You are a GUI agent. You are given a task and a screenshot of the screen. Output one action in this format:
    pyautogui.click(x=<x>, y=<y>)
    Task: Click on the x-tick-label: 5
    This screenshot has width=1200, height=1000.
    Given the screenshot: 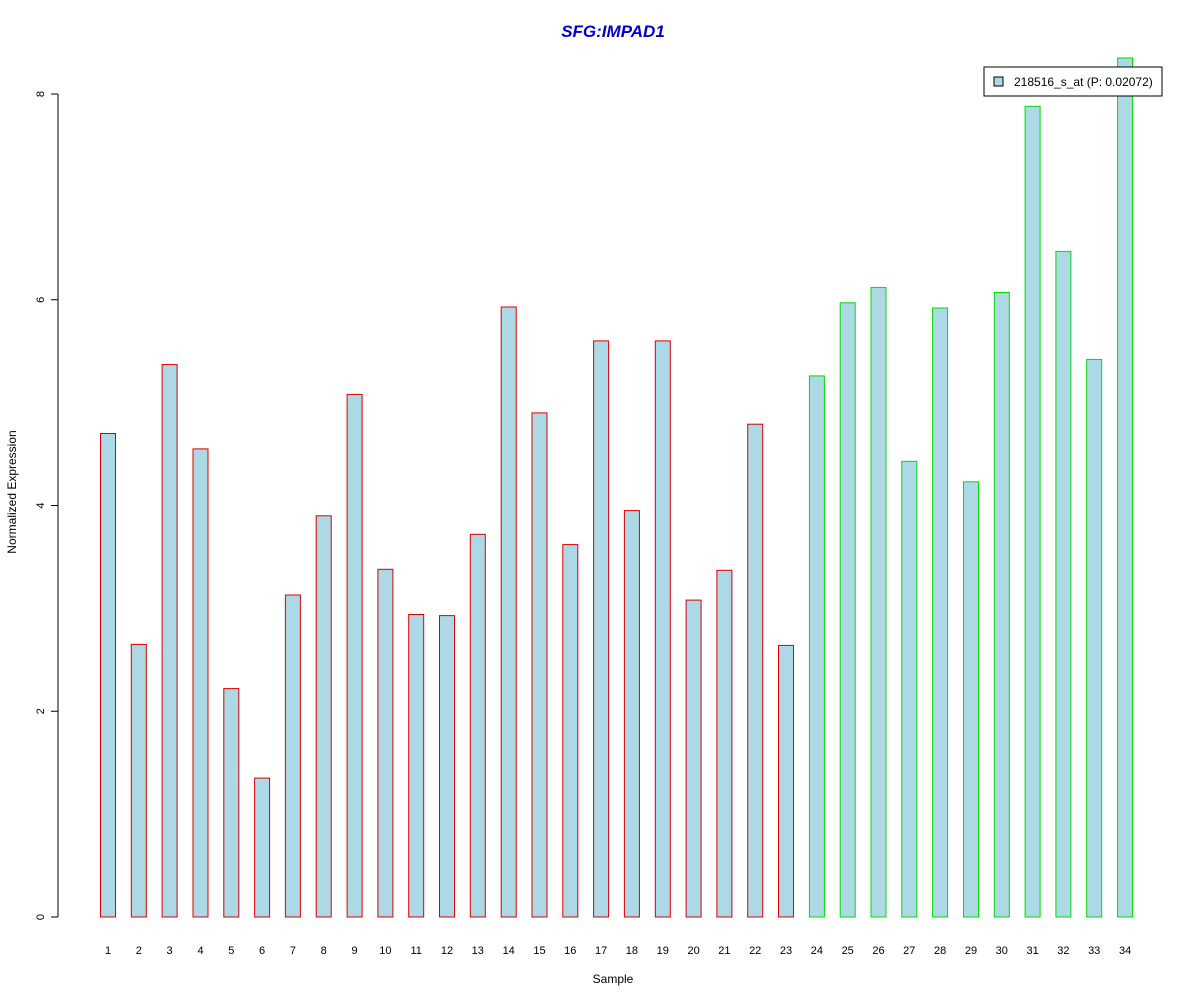 What is the action you would take?
    pyautogui.click(x=231, y=951)
    